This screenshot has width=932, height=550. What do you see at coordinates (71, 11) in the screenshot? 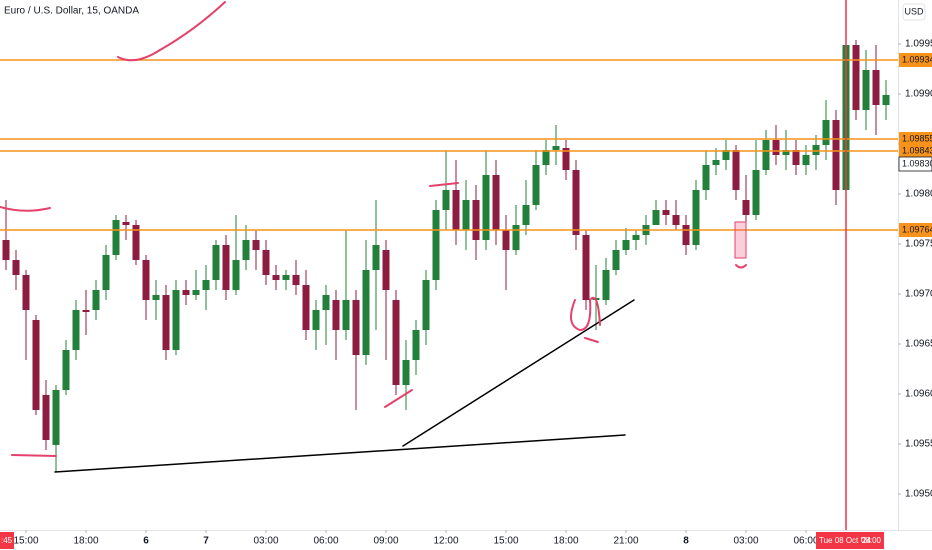
I see `chart-title: Euro / U.S. Dollar, 15, OANDA` at bounding box center [71, 11].